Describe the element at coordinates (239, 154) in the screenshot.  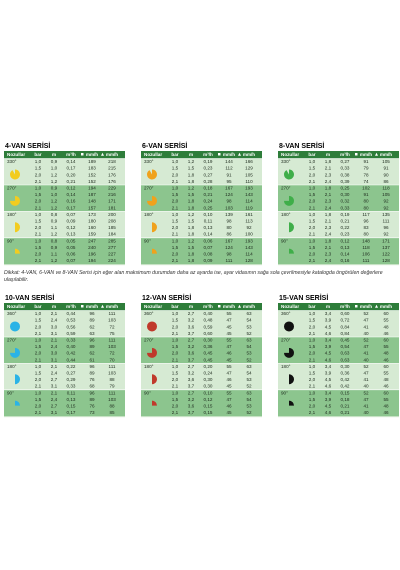
I see `triangle-symbol` at that location.